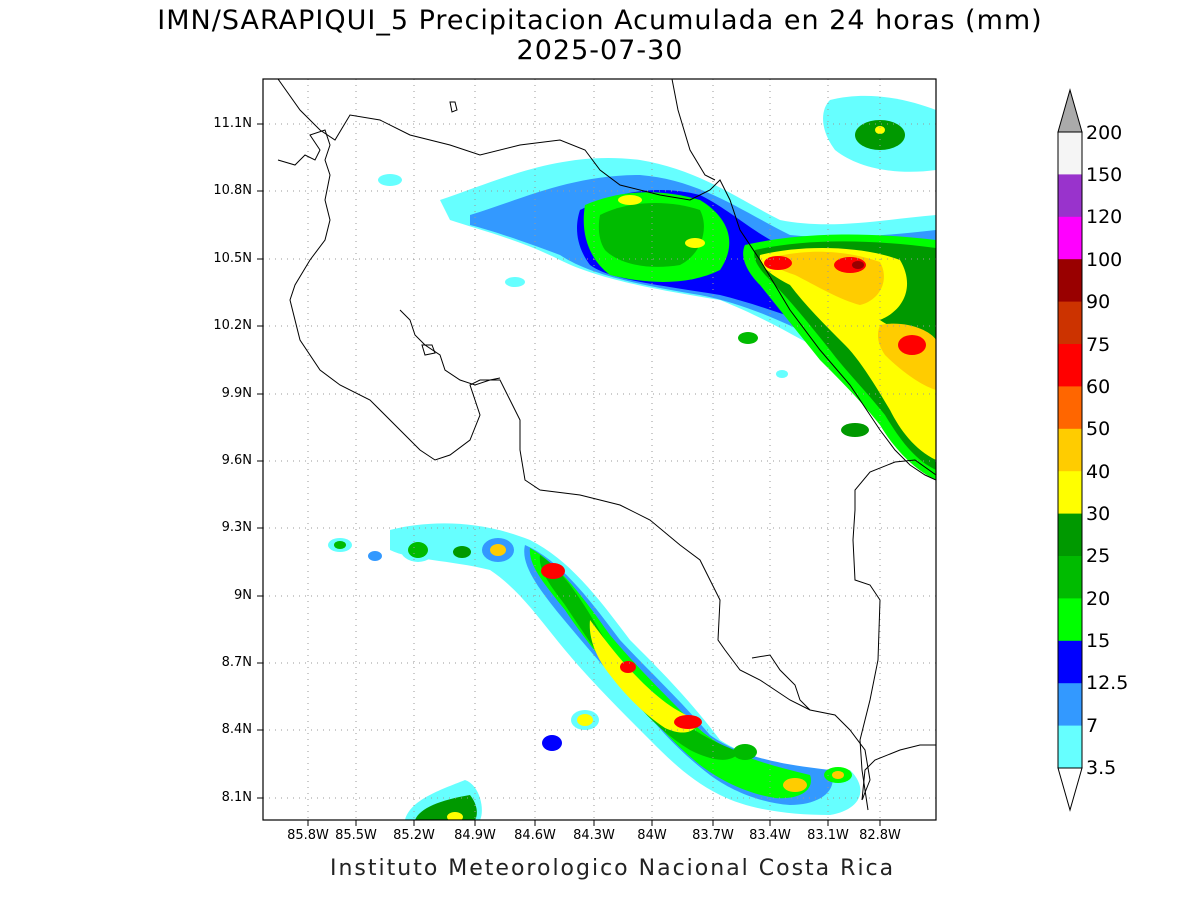  Describe the element at coordinates (308, 835) in the screenshot. I see `lon-label: 85.8W` at that location.